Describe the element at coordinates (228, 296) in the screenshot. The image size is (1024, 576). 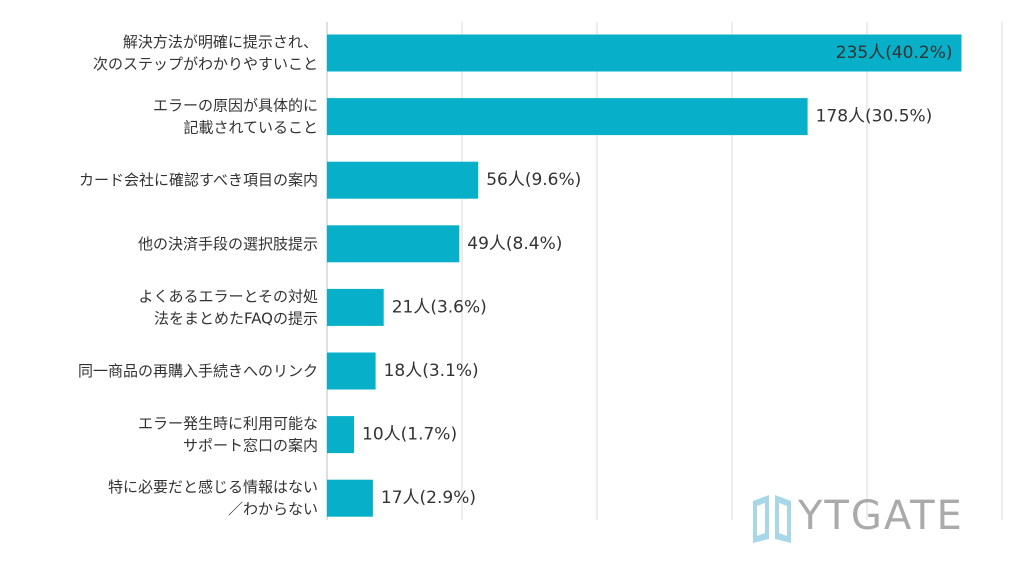
I see `category-label: よくあるエラーとその対処` at that location.